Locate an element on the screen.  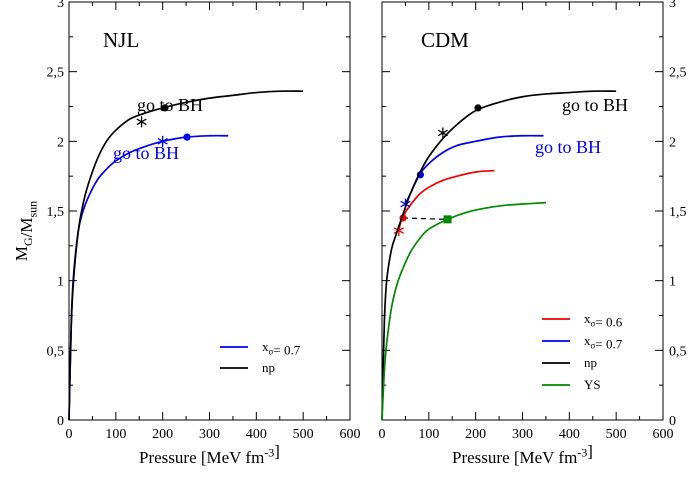
series-line-ys is located at coordinates (463, 311).